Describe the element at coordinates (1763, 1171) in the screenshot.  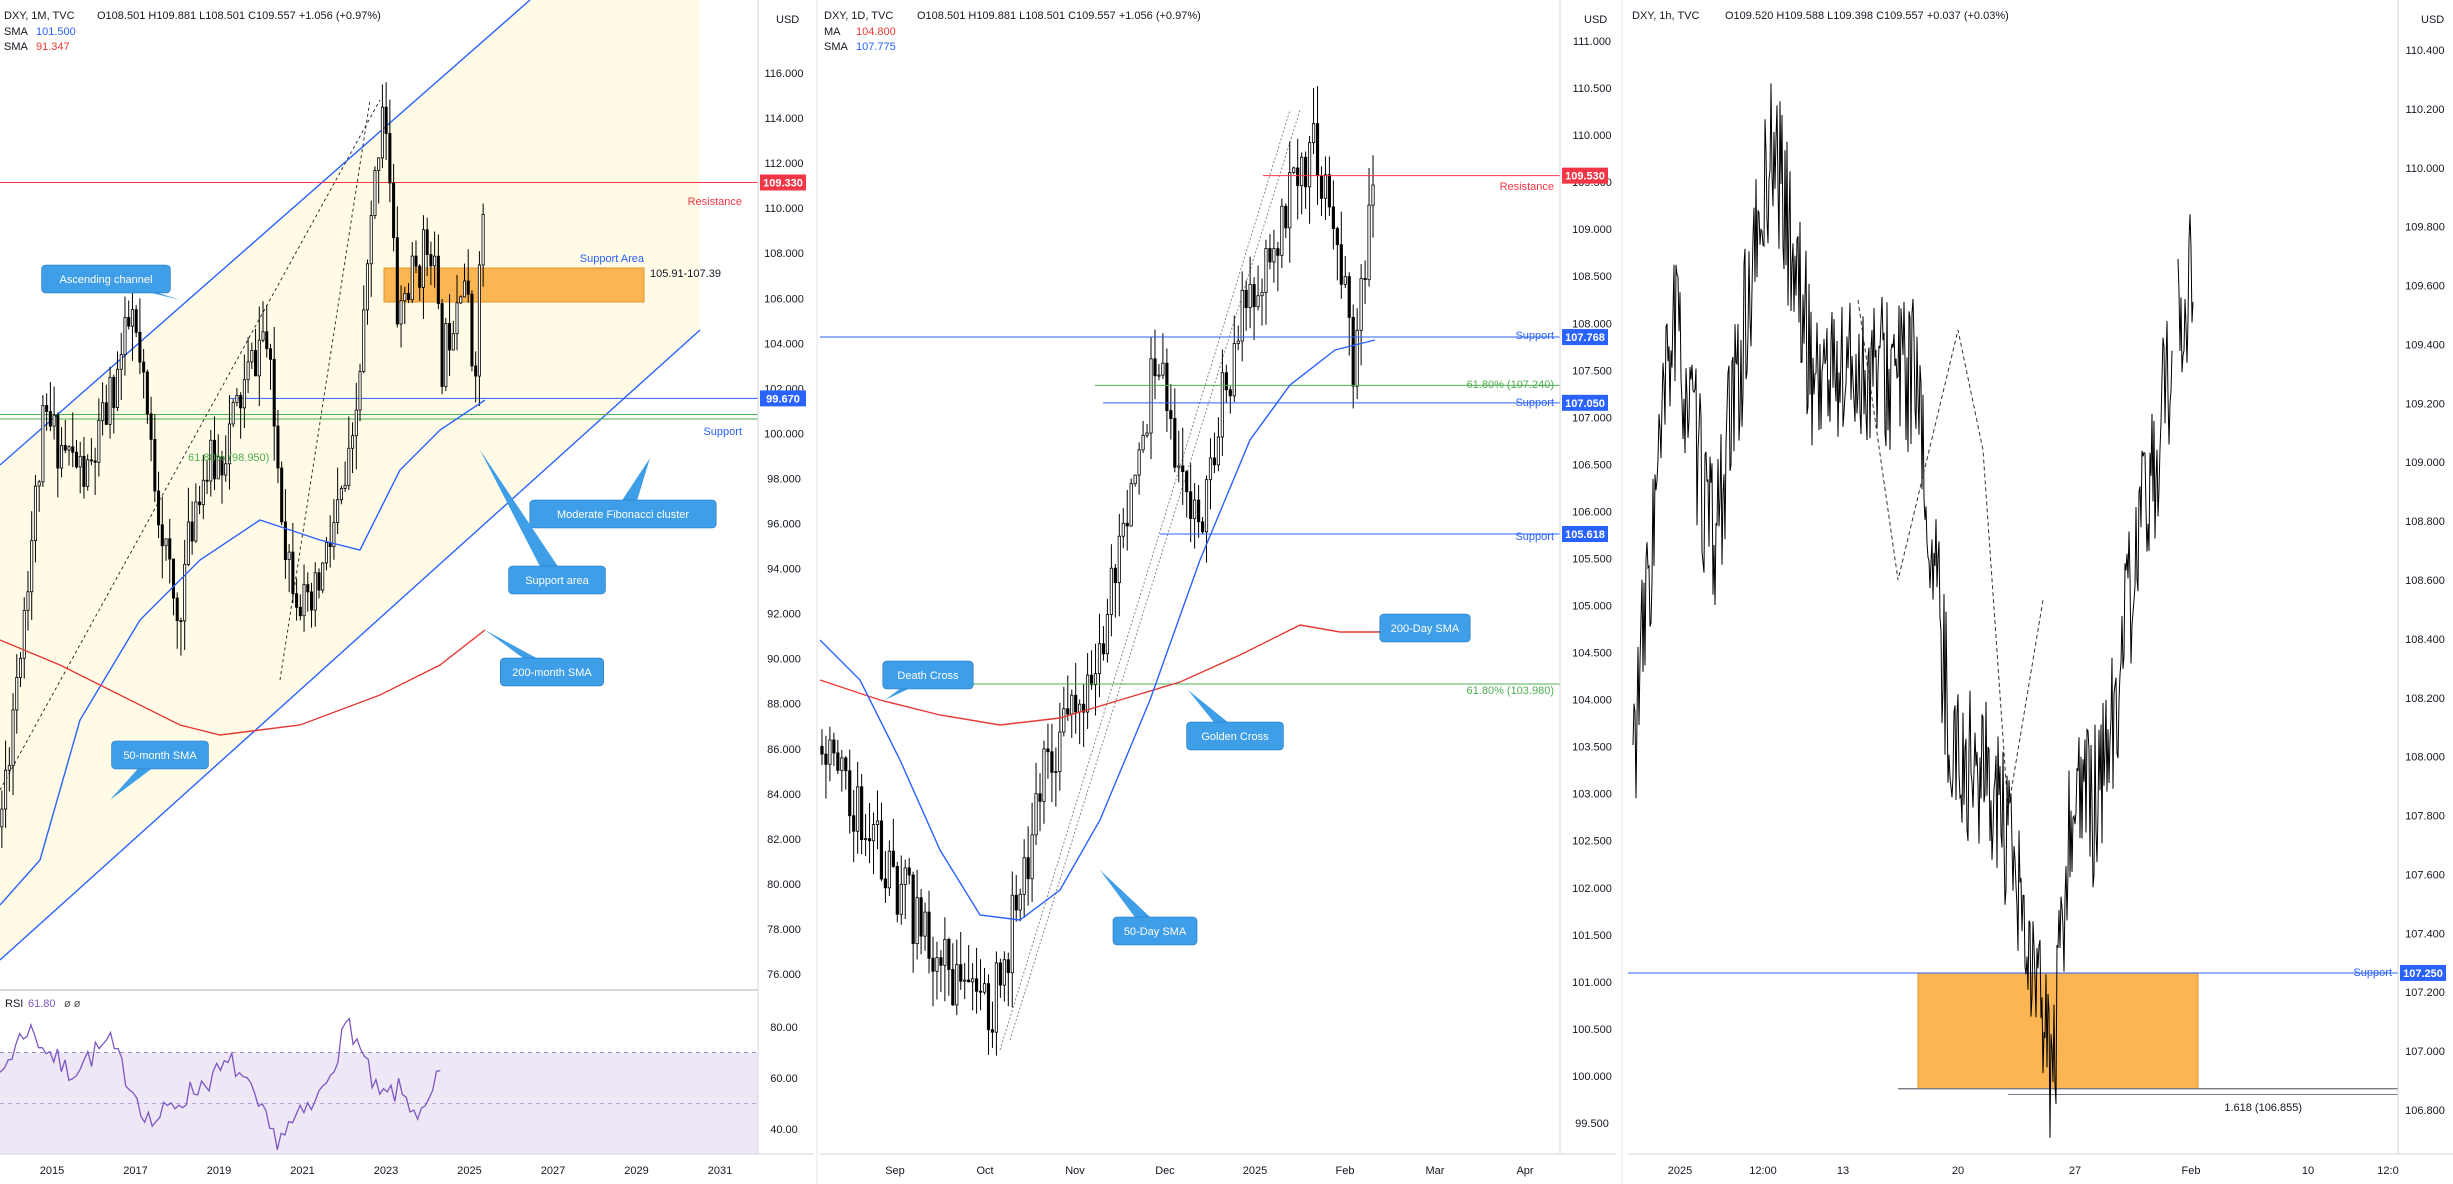
I see `hourly-time-tick: 12:00` at that location.